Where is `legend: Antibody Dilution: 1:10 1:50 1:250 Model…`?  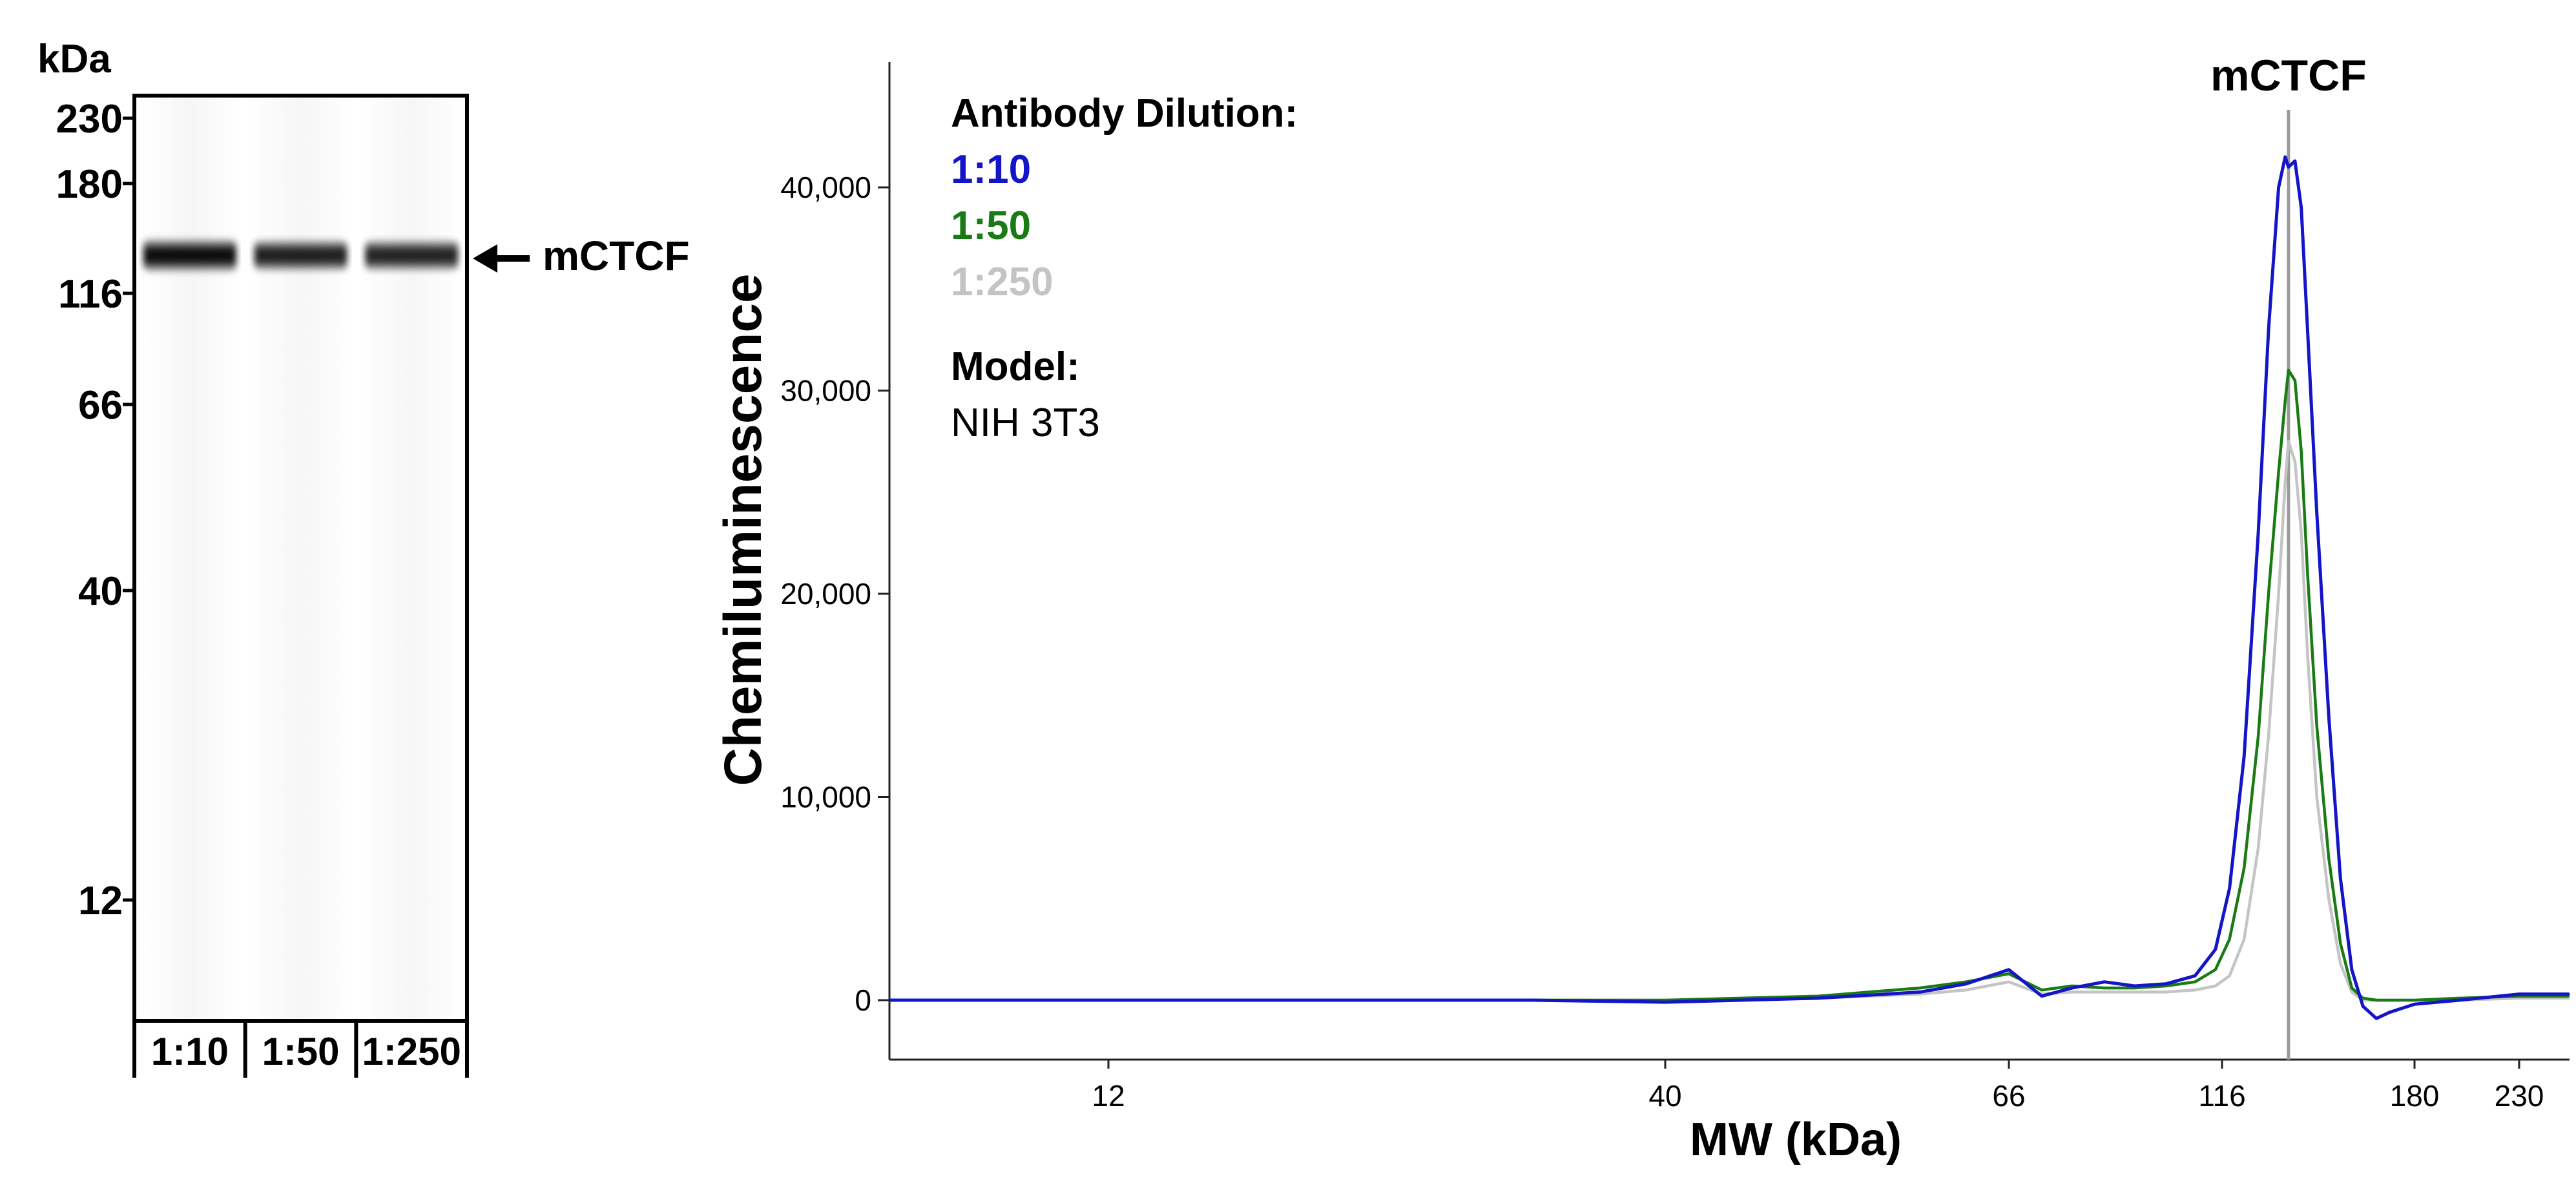 legend: Antibody Dilution: 1:10 1:50 1:250 Model… is located at coordinates (1124, 268).